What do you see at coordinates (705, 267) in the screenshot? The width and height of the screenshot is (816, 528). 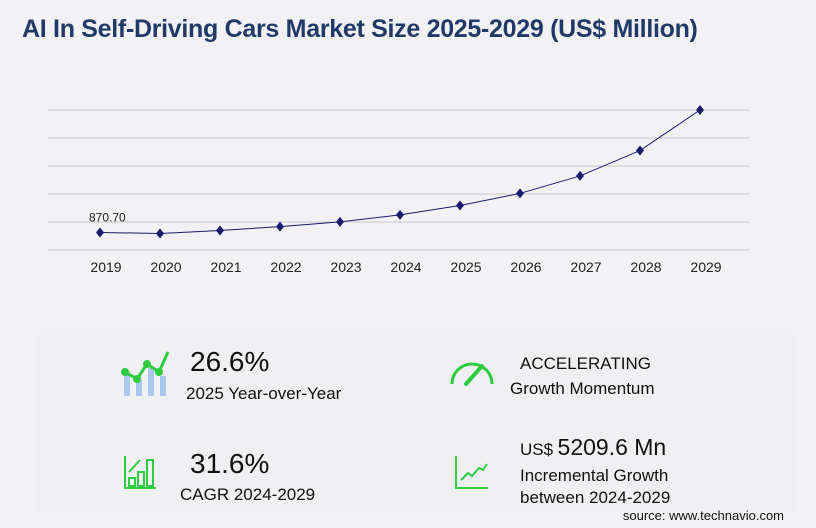 I see `x-tick-label: 2029` at bounding box center [705, 267].